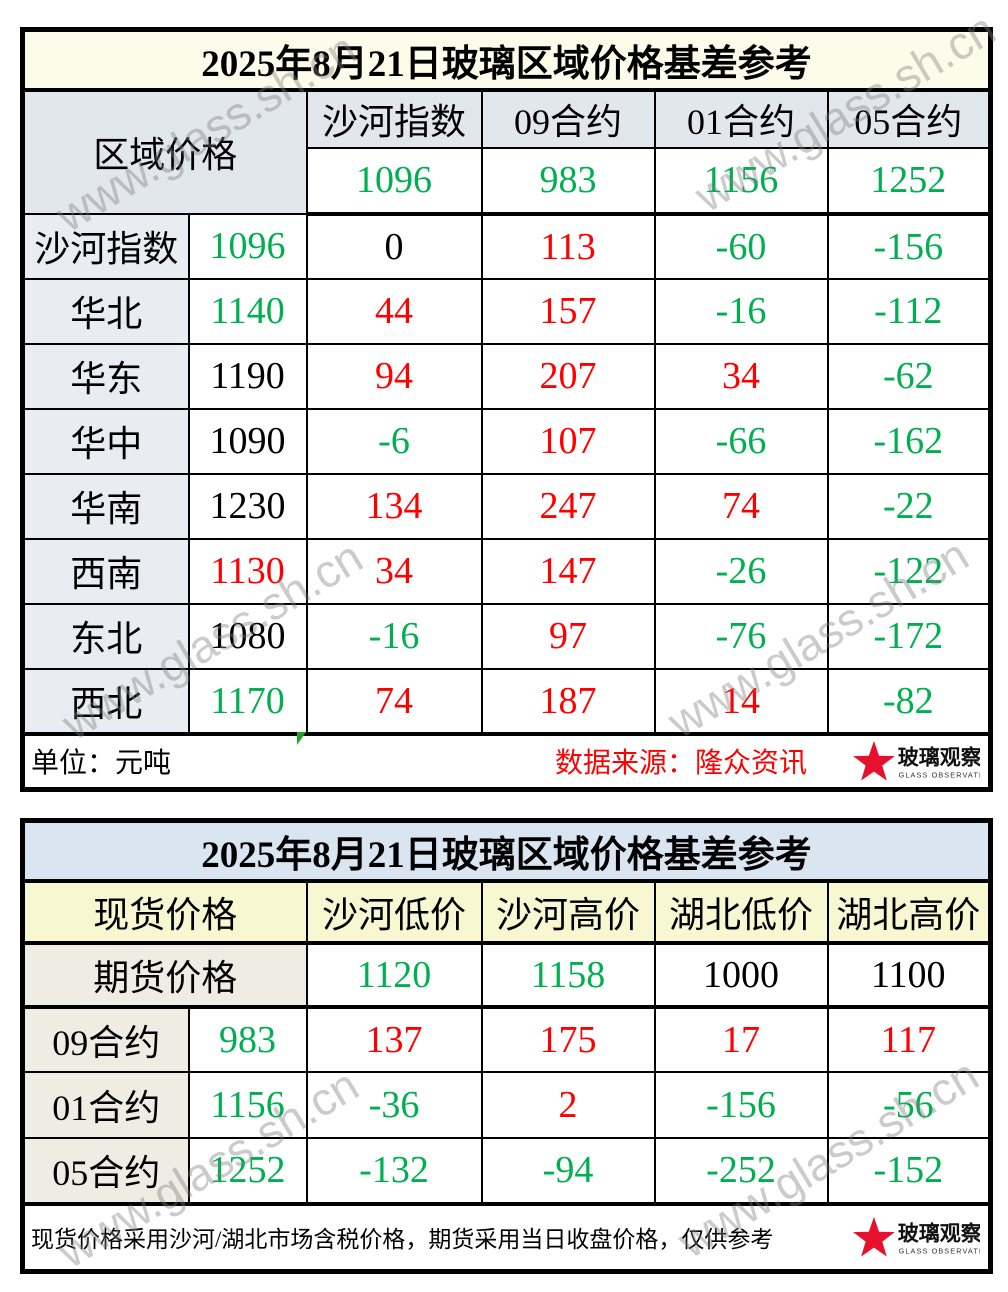 The width and height of the screenshot is (1008, 1292). What do you see at coordinates (568, 506) in the screenshot?
I see `basis-cell: 247` at bounding box center [568, 506].